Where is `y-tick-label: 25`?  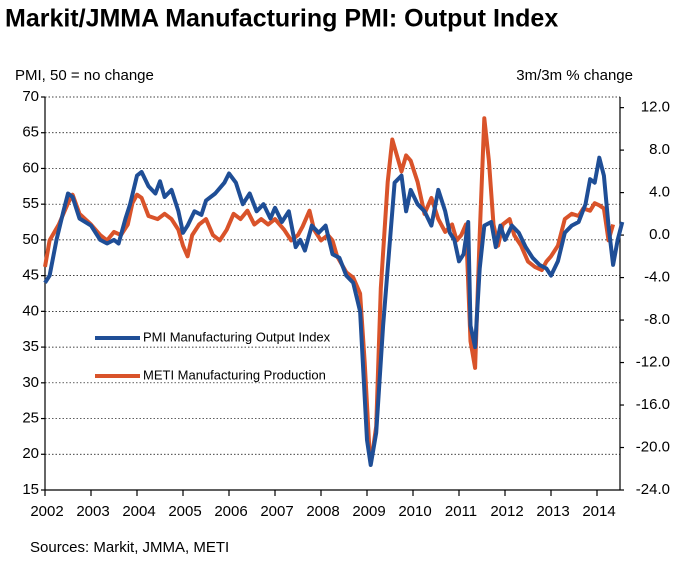 y-tick-label: 25 is located at coordinates (30, 418).